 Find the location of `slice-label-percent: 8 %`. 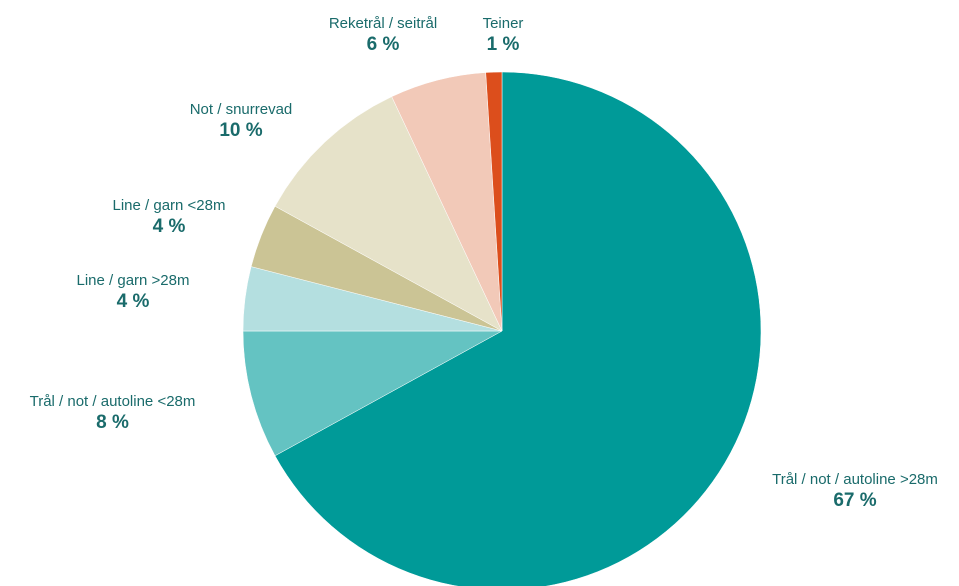

slice-label-percent: 8 % is located at coordinates (112, 422).